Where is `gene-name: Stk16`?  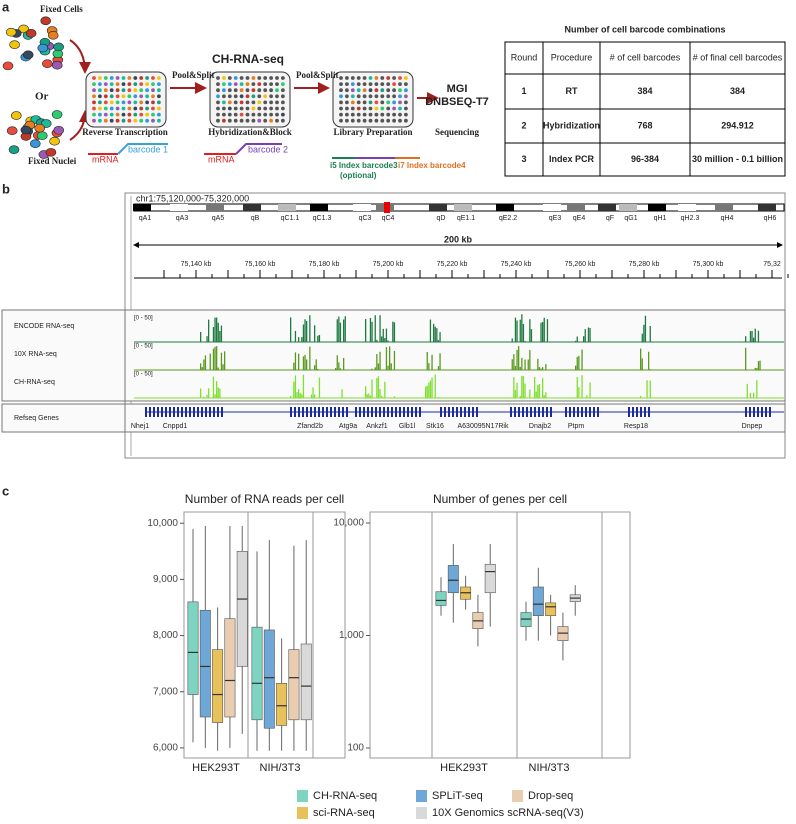 gene-name: Stk16 is located at coordinates (435, 426).